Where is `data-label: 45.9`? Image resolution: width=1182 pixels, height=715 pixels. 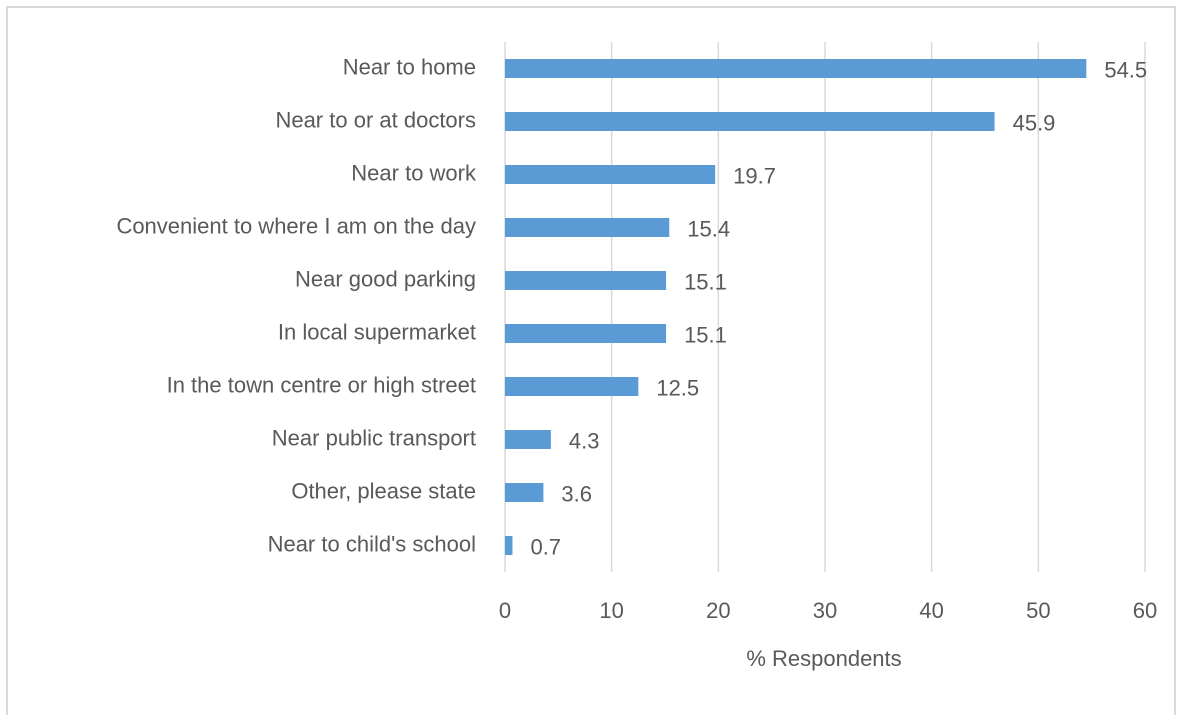
data-label: 45.9 is located at coordinates (1034, 122).